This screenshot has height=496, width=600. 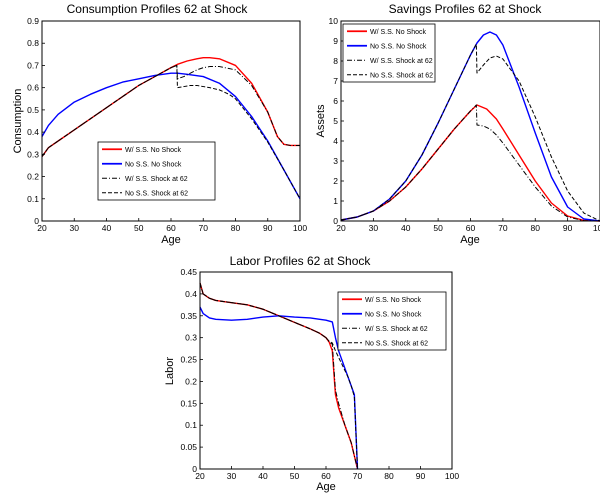 What do you see at coordinates (18, 121) in the screenshot?
I see `consumption-y-axis-label: Consumption` at bounding box center [18, 121].